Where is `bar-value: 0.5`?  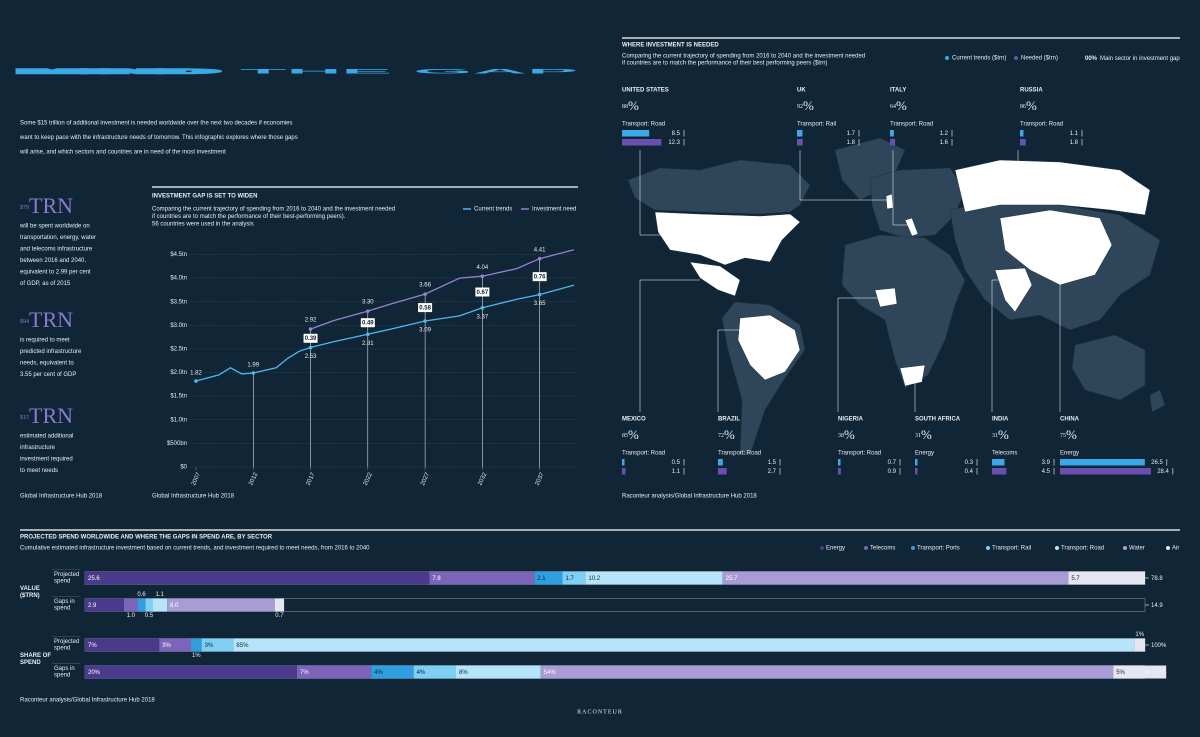
bar-value: 0.5 is located at coordinates (676, 463).